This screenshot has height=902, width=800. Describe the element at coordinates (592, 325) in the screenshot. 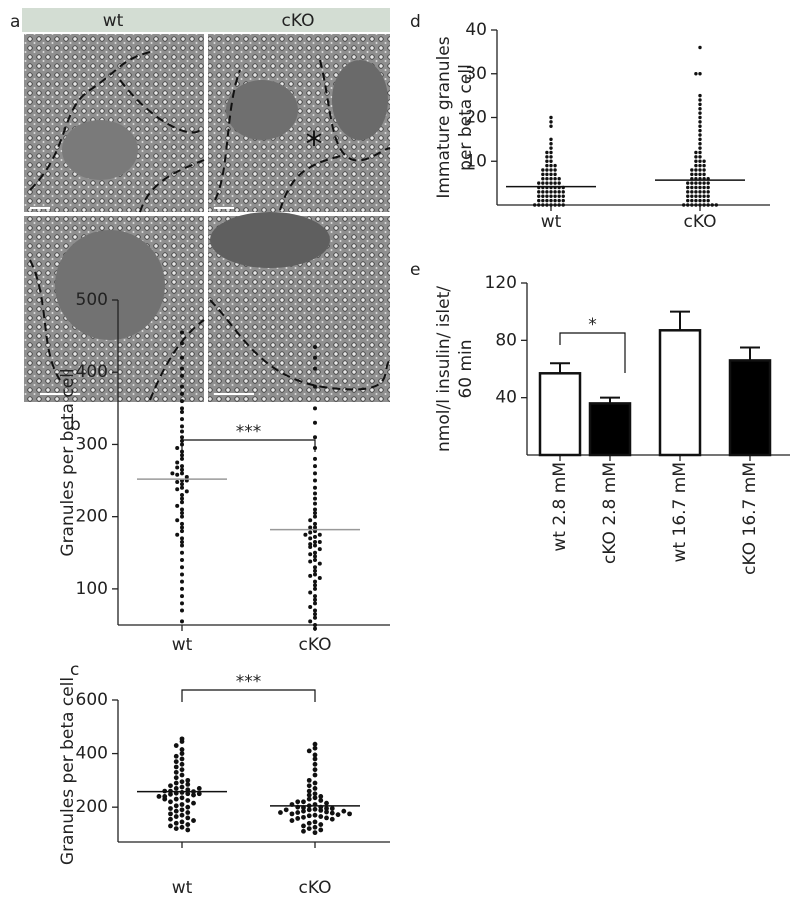

I see `significance-label: *` at that location.